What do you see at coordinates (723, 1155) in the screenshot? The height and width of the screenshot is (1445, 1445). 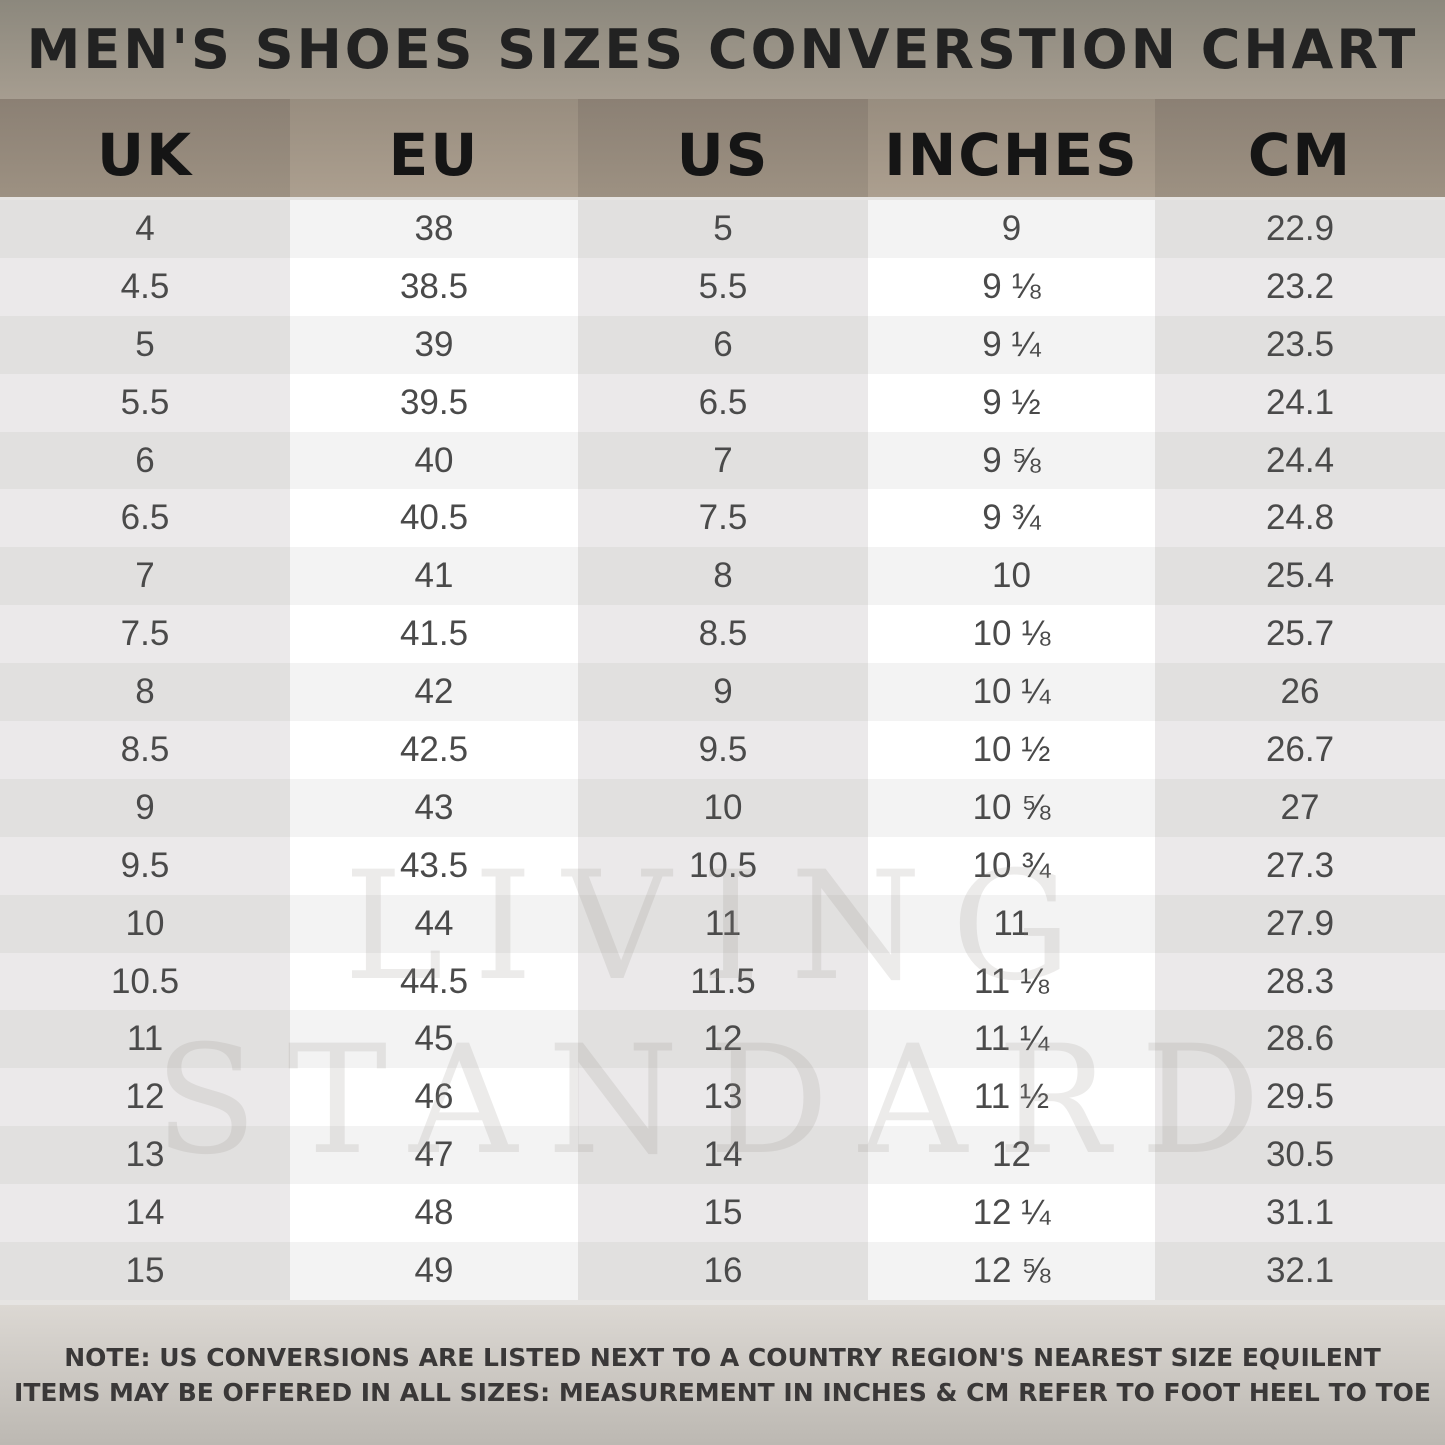 I see `cell-us: 14` at bounding box center [723, 1155].